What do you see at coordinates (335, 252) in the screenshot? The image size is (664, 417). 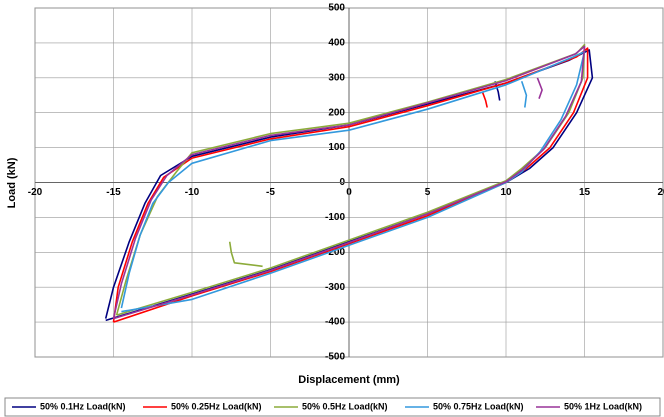 I see `y-tick-label: -200` at bounding box center [335, 252].